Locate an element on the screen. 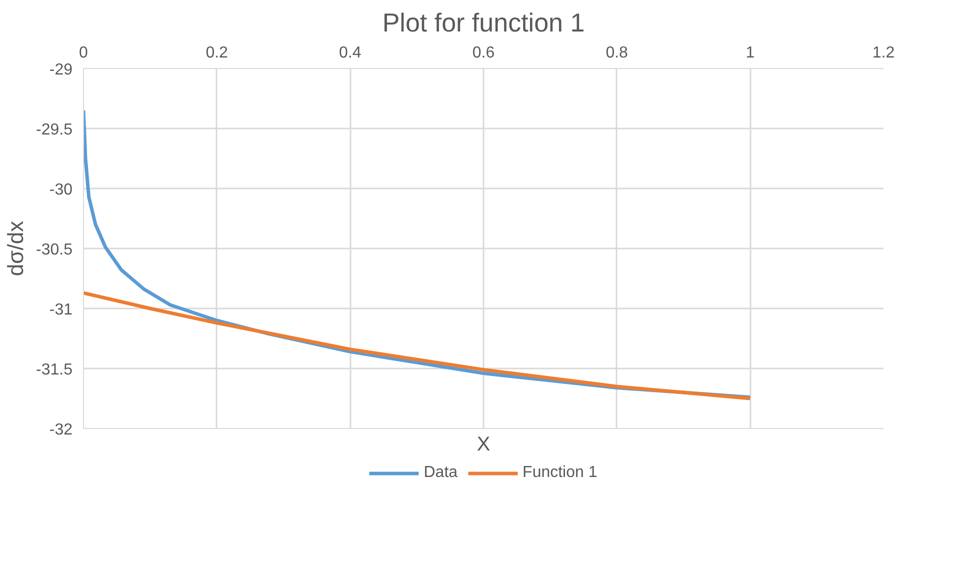 The width and height of the screenshot is (961, 579). y-tick-label: -29.5 is located at coordinates (54, 130).